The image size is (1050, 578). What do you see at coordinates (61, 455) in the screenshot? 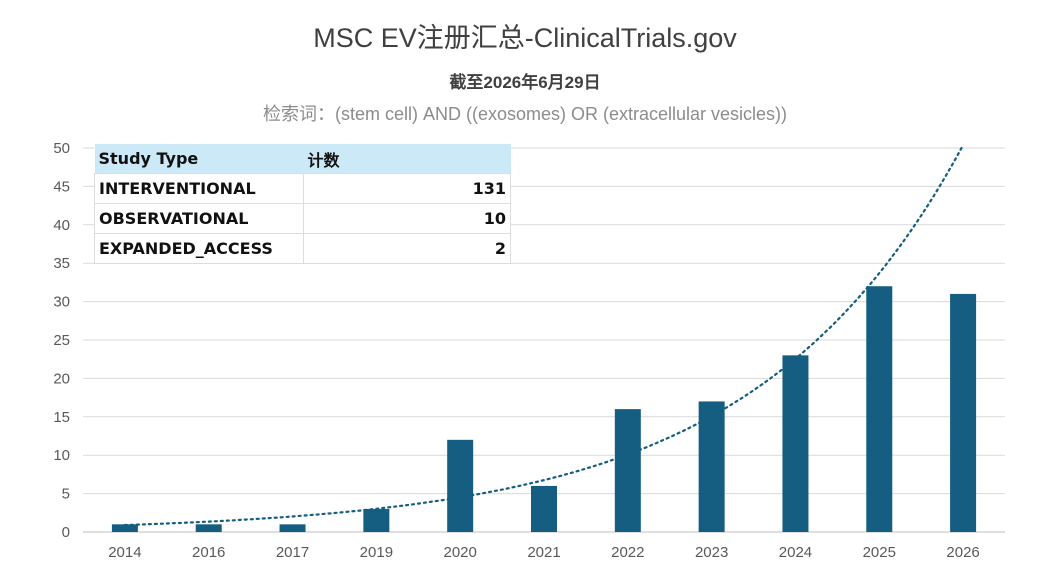
I see `y-tick-label: 10` at bounding box center [61, 455].